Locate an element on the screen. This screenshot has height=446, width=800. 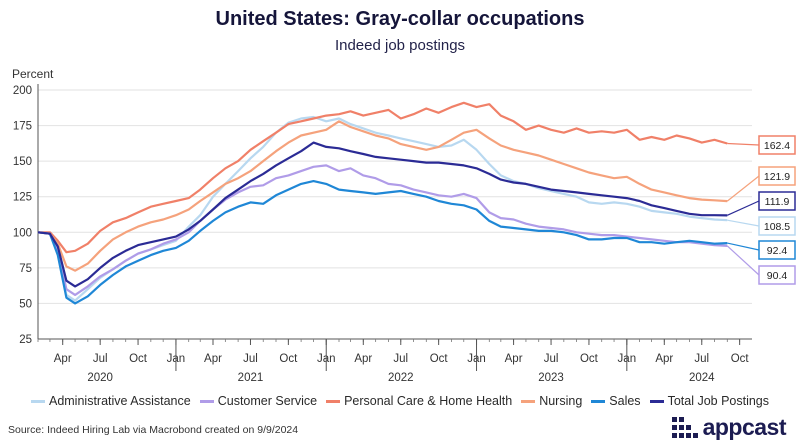
legend-item: Personal Care & Home Health is located at coordinates (419, 401).